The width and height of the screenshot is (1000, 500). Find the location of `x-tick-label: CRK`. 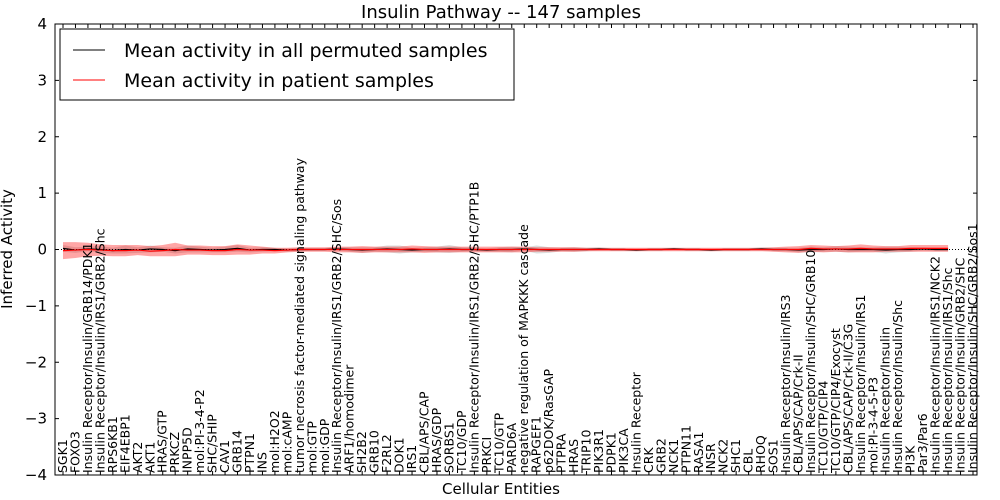

x-tick-label: CRK is located at coordinates (648, 460).